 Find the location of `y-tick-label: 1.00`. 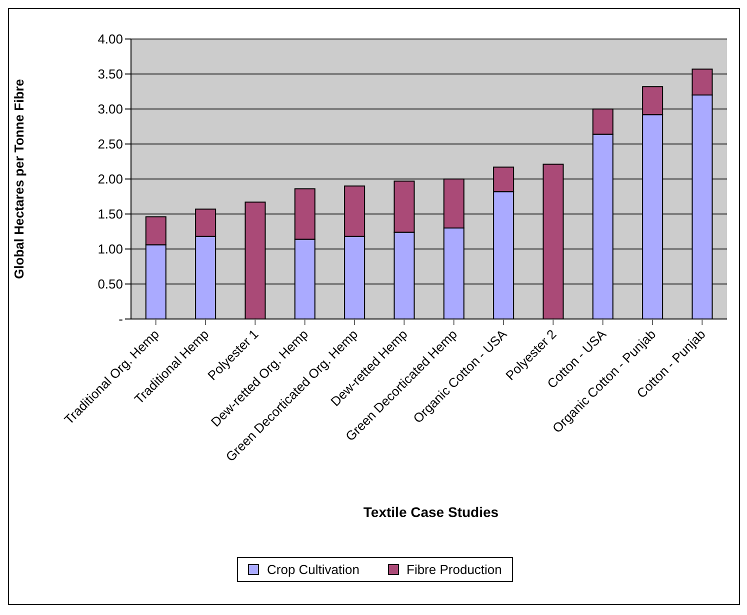

y-tick-label: 1.00 is located at coordinates (110, 249).